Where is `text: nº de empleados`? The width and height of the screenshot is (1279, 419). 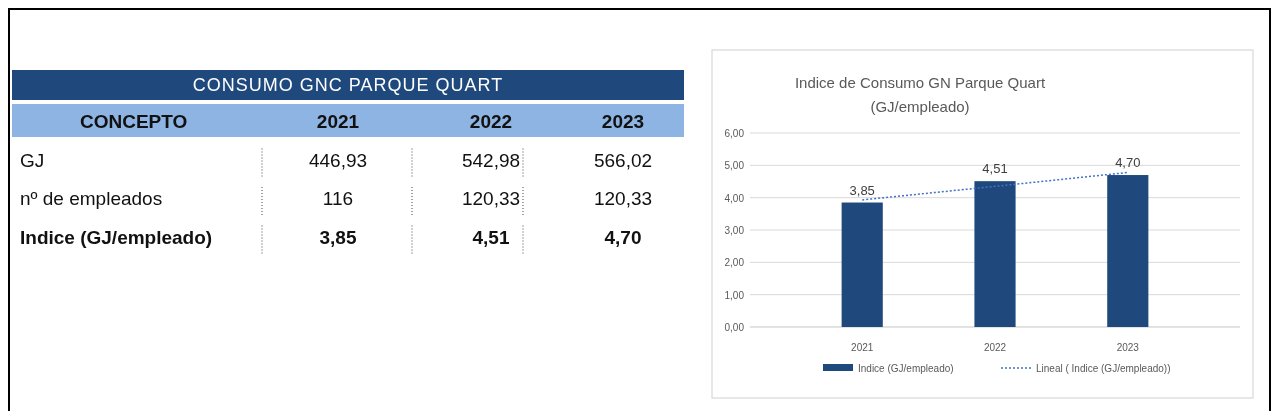 text: nº de empleados is located at coordinates (91, 198).